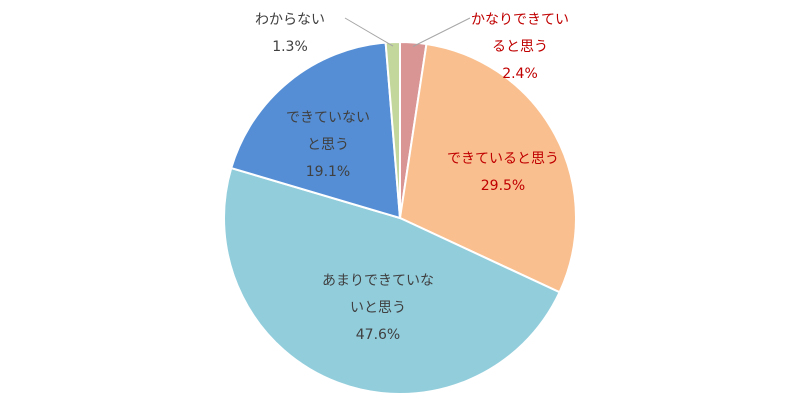 The width and height of the screenshot is (800, 400). I want to click on slice-label-2: あまりできていないと思う 47.6%, so click(378, 308).